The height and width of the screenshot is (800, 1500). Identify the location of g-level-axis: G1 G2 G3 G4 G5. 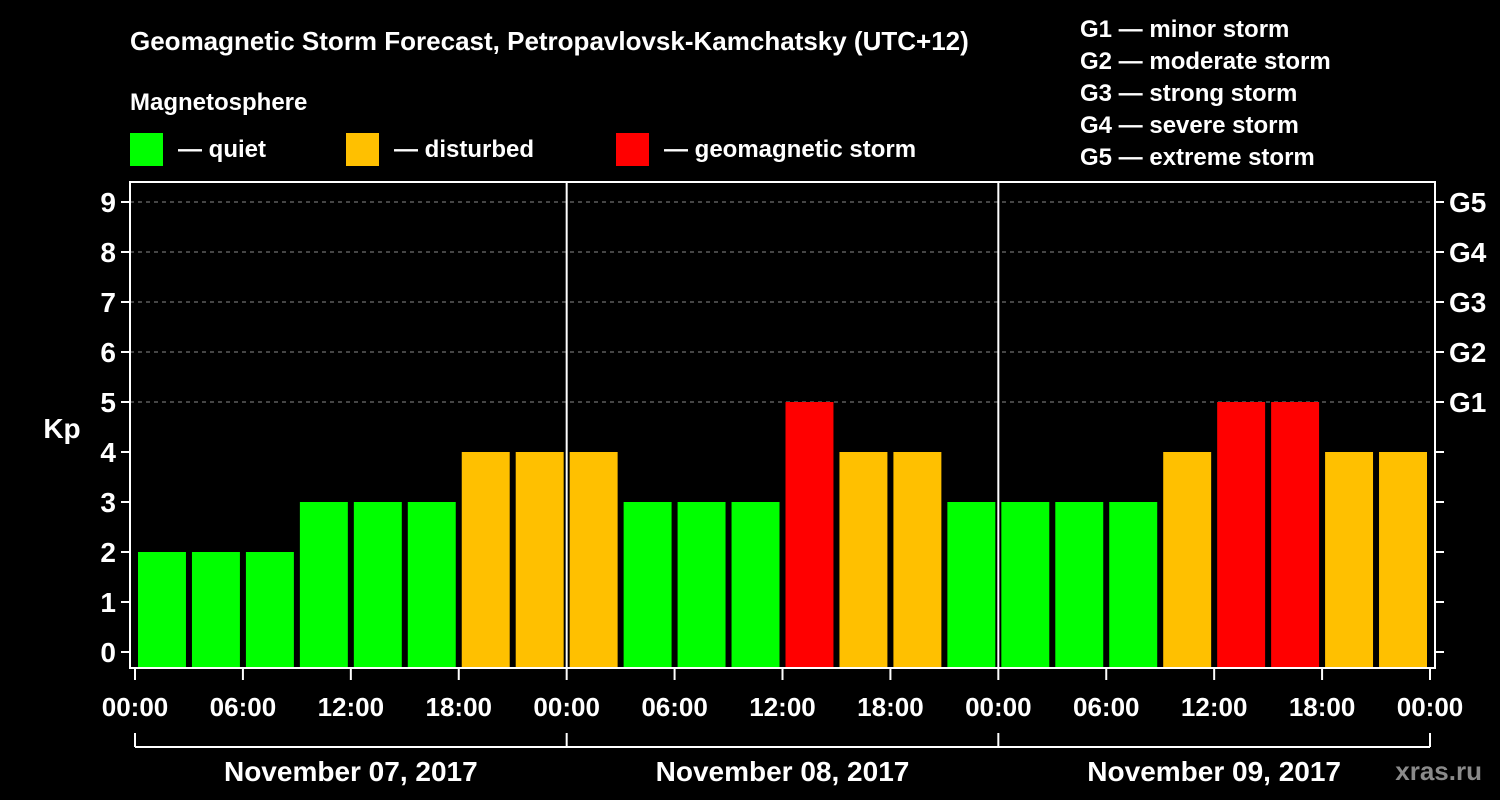
(1461, 420).